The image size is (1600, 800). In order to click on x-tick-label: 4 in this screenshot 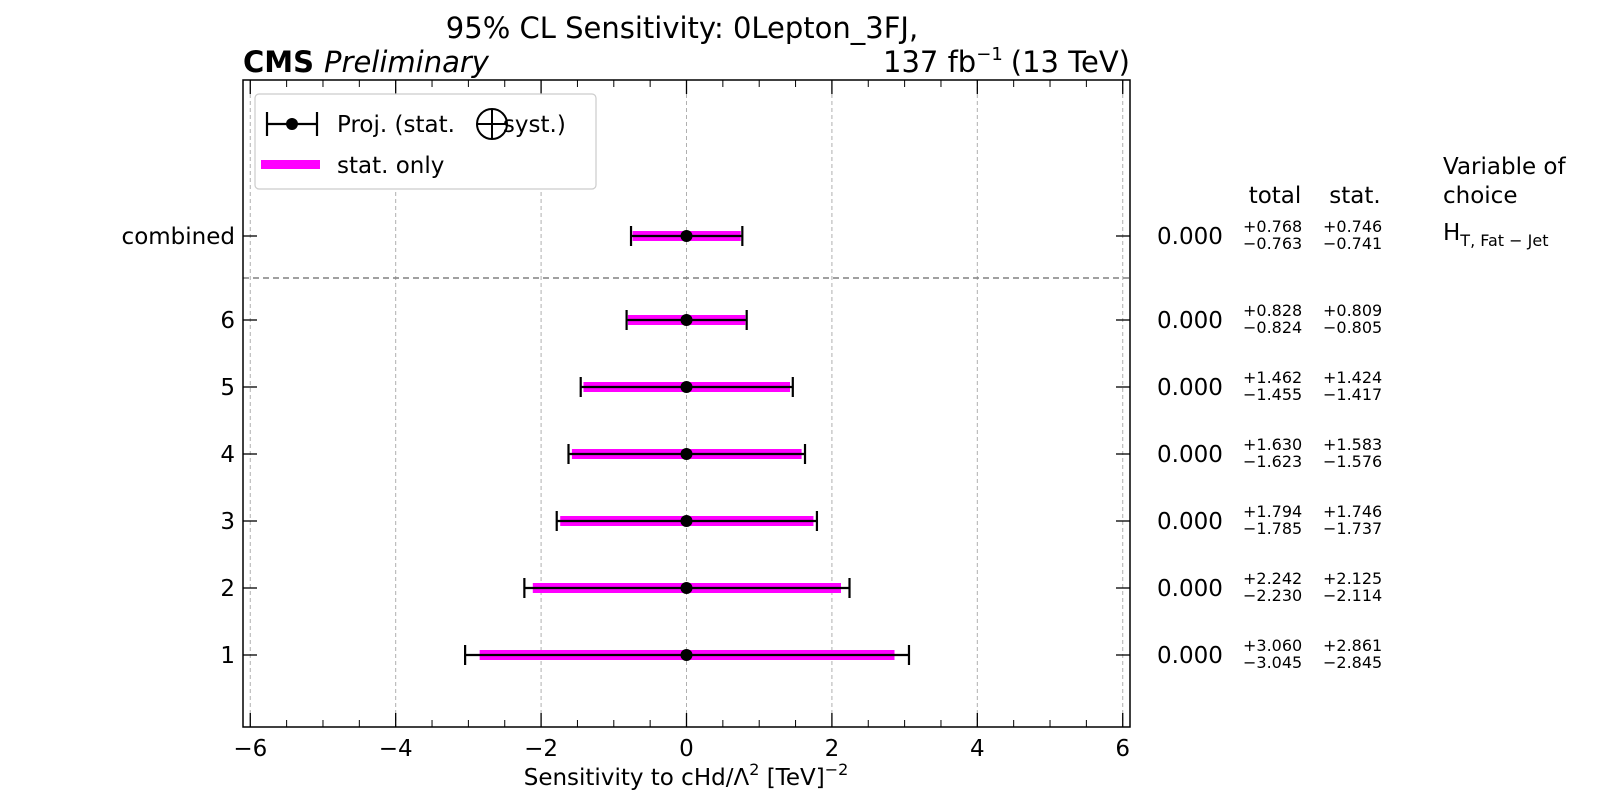, I will do `click(977, 749)`.